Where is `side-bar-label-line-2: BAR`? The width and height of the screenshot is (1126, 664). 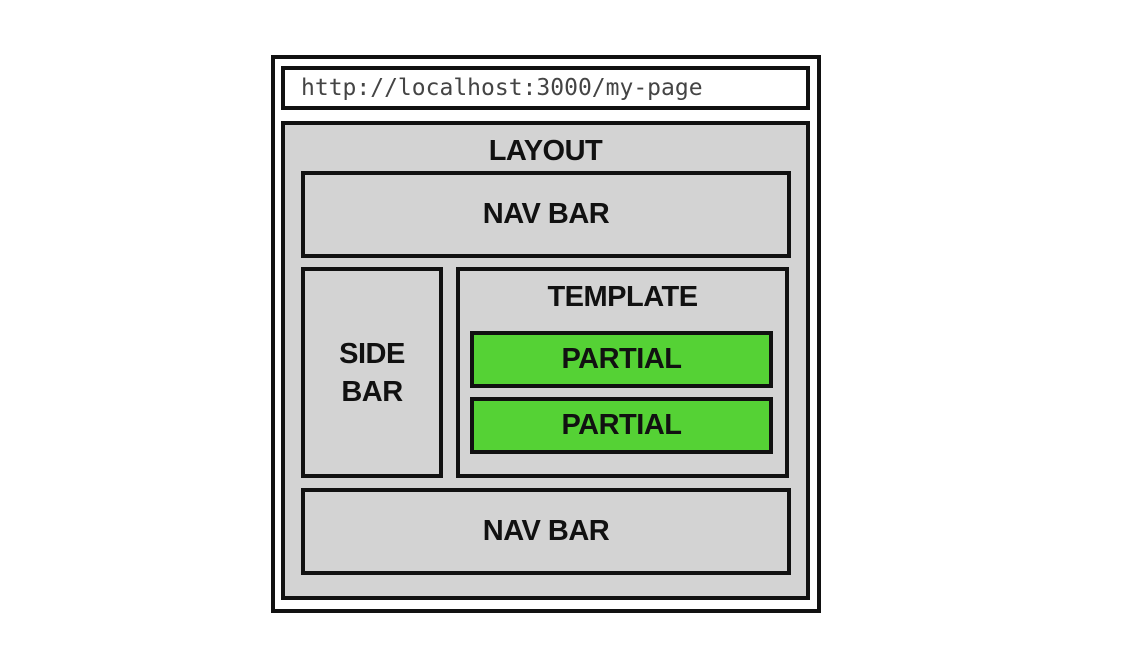
side-bar-label-line-2: BAR is located at coordinates (372, 391).